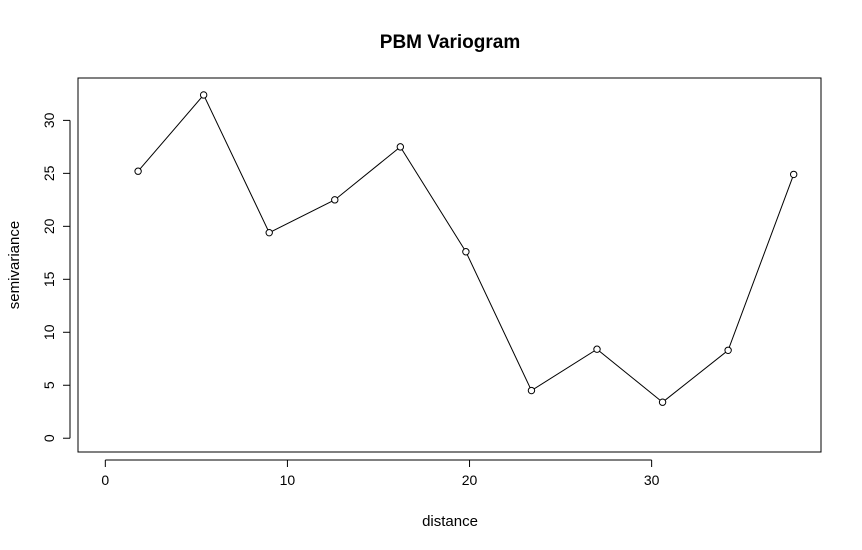 This screenshot has width=862, height=550. Describe the element at coordinates (380, 473) in the screenshot. I see `x-axis: 0 10 20 30` at that location.